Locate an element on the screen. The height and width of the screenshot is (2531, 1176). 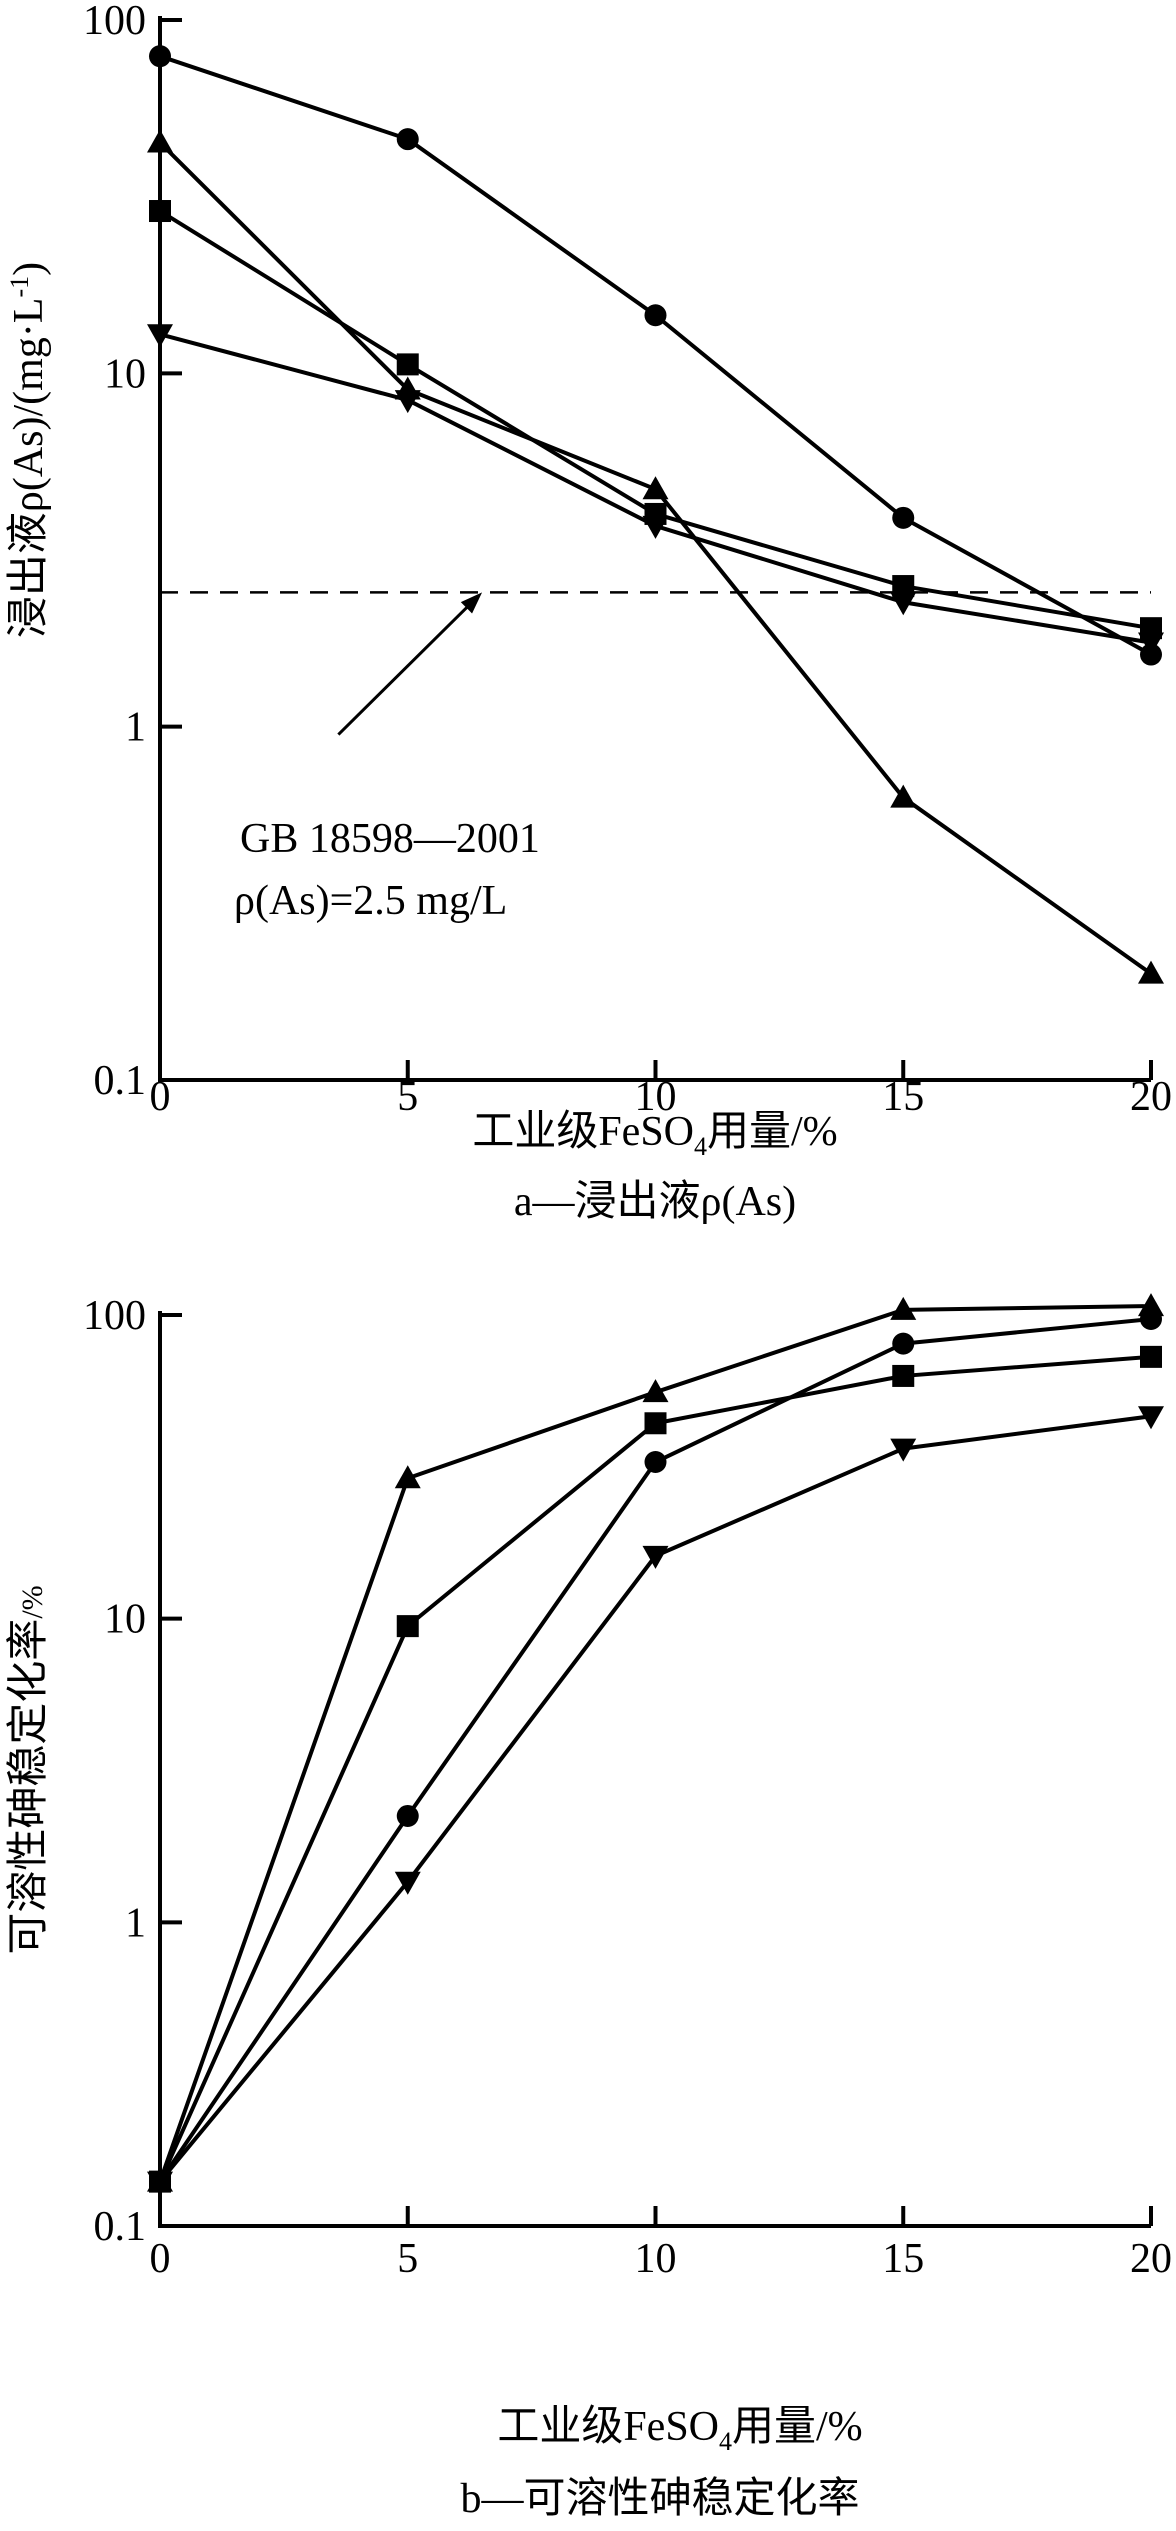
chart-b-y-tick-label: 10 is located at coordinates (125, 1620).